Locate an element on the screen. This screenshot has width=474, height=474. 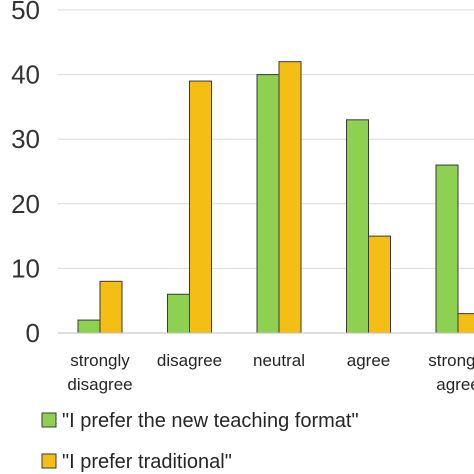
legend-label: "I prefer traditional" is located at coordinates (147, 462).